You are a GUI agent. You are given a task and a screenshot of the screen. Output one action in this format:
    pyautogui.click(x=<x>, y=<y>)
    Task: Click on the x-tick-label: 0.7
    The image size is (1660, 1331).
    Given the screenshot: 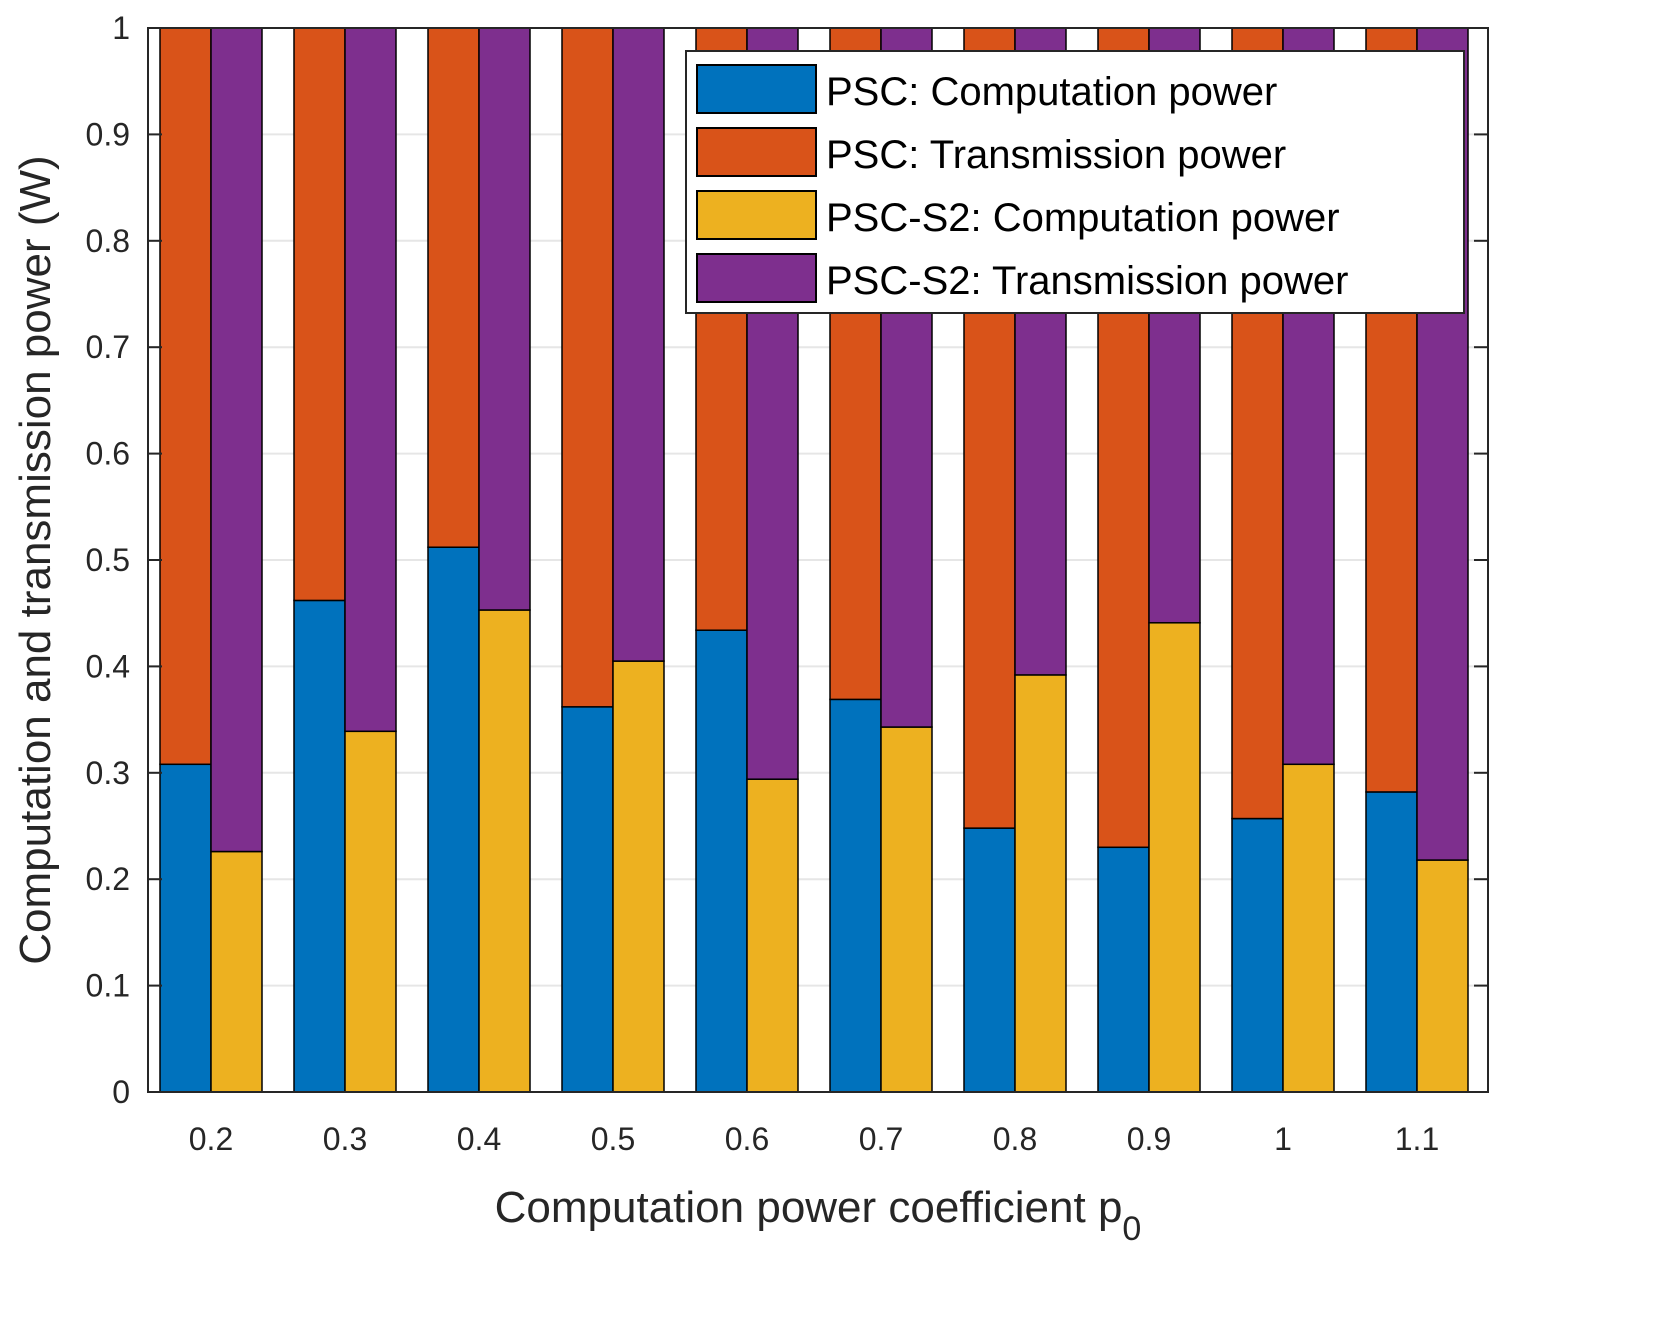 What is the action you would take?
    pyautogui.click(x=881, y=1139)
    